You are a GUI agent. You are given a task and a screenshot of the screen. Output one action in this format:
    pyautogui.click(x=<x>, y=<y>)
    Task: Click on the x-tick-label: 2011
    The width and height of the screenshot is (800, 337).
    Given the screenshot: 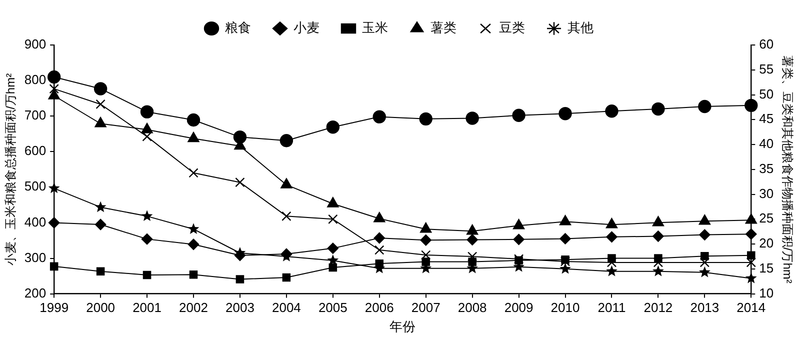 What is the action you would take?
    pyautogui.click(x=612, y=308)
    